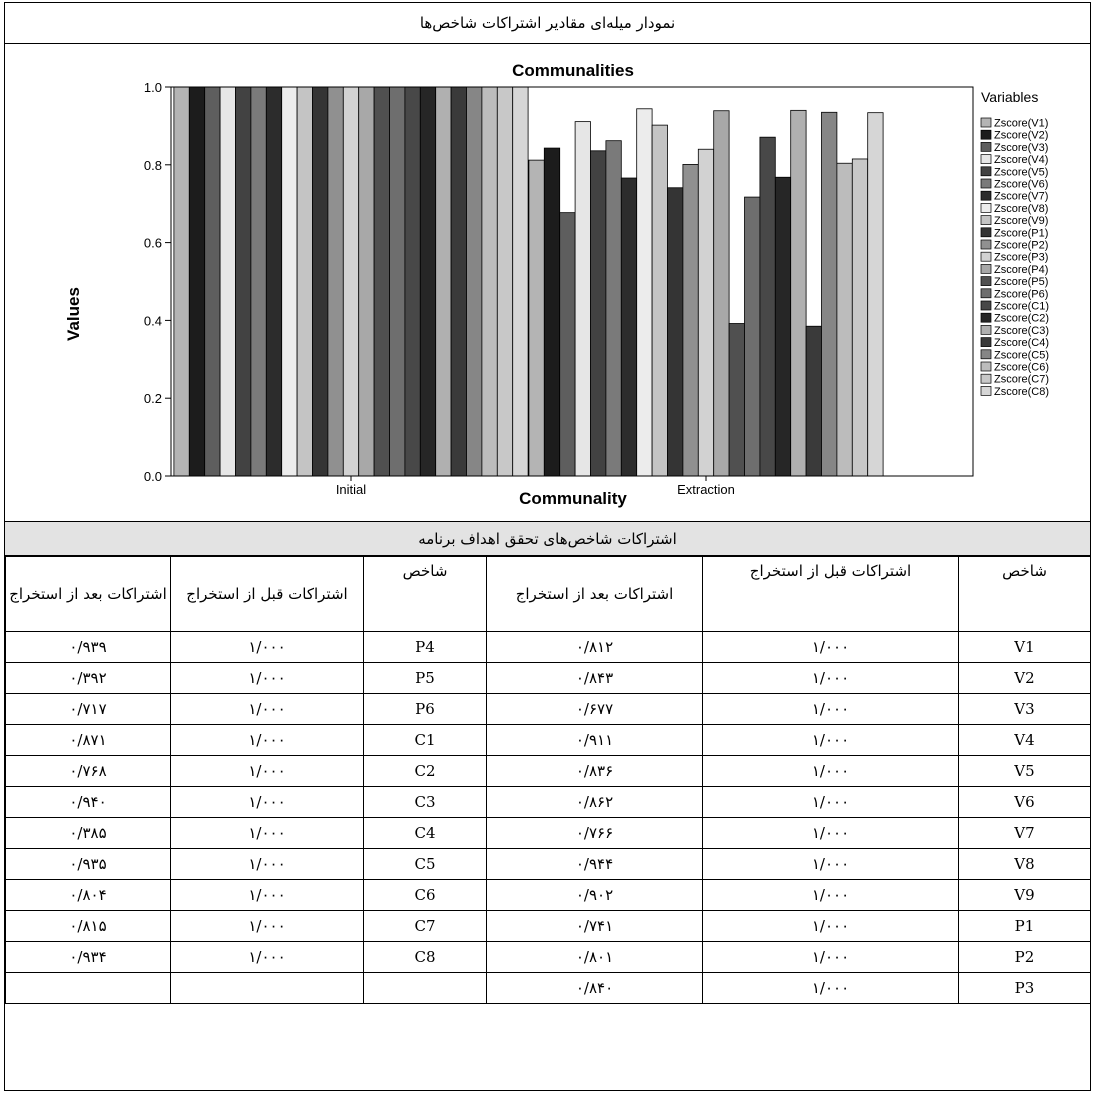 This screenshot has height=1095, width=1094. Describe the element at coordinates (381, 281) in the screenshot. I see `bar-initial-zscorep5` at that location.